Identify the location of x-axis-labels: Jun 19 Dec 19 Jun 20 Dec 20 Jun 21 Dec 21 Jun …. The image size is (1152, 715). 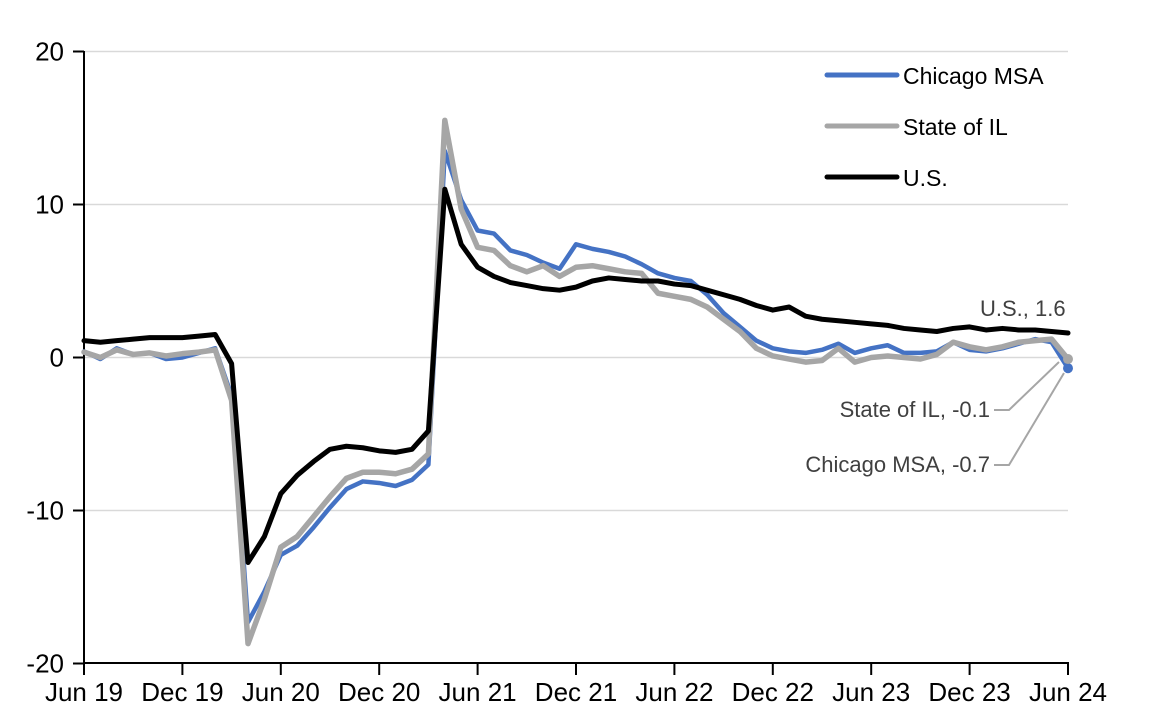
(576, 692).